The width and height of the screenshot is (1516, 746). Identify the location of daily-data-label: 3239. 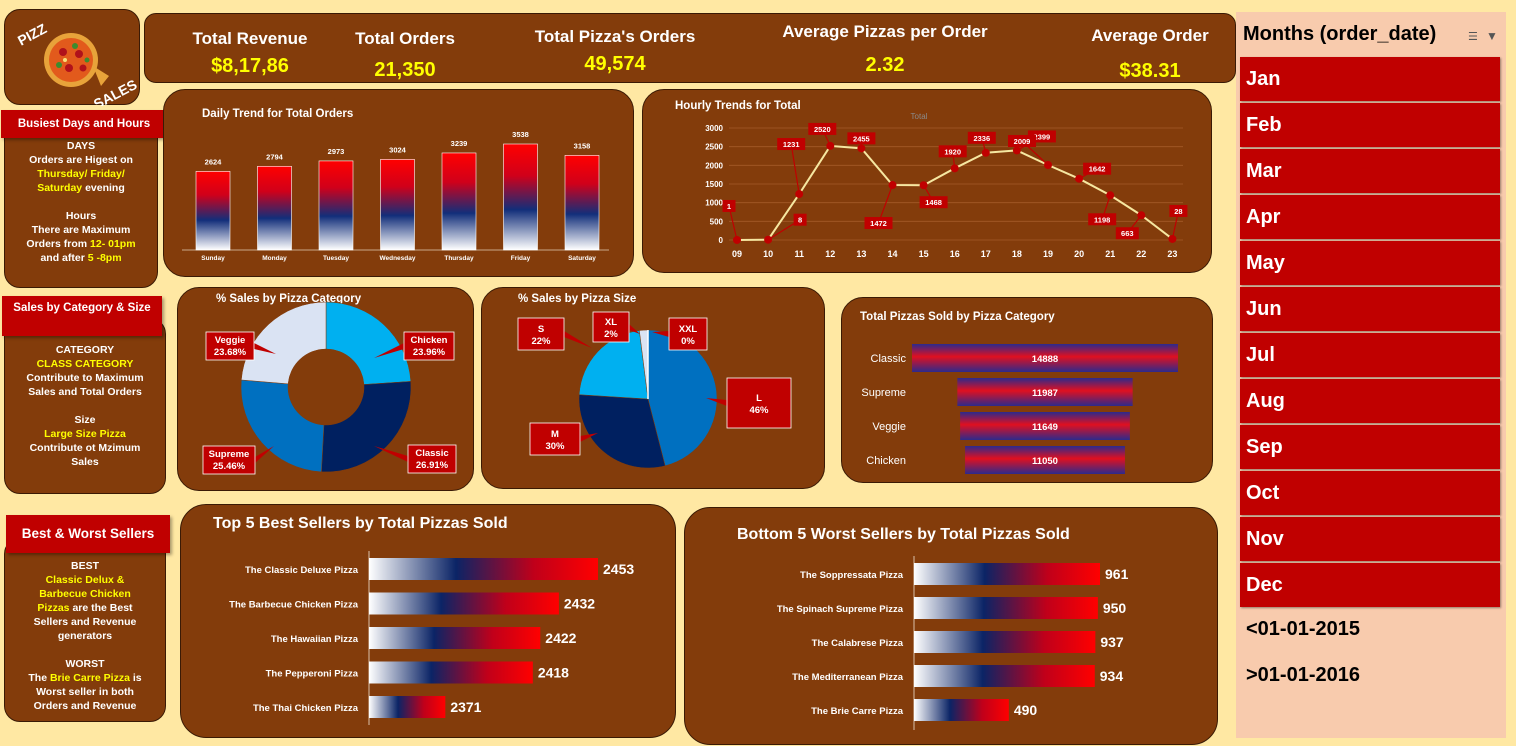
(459, 143).